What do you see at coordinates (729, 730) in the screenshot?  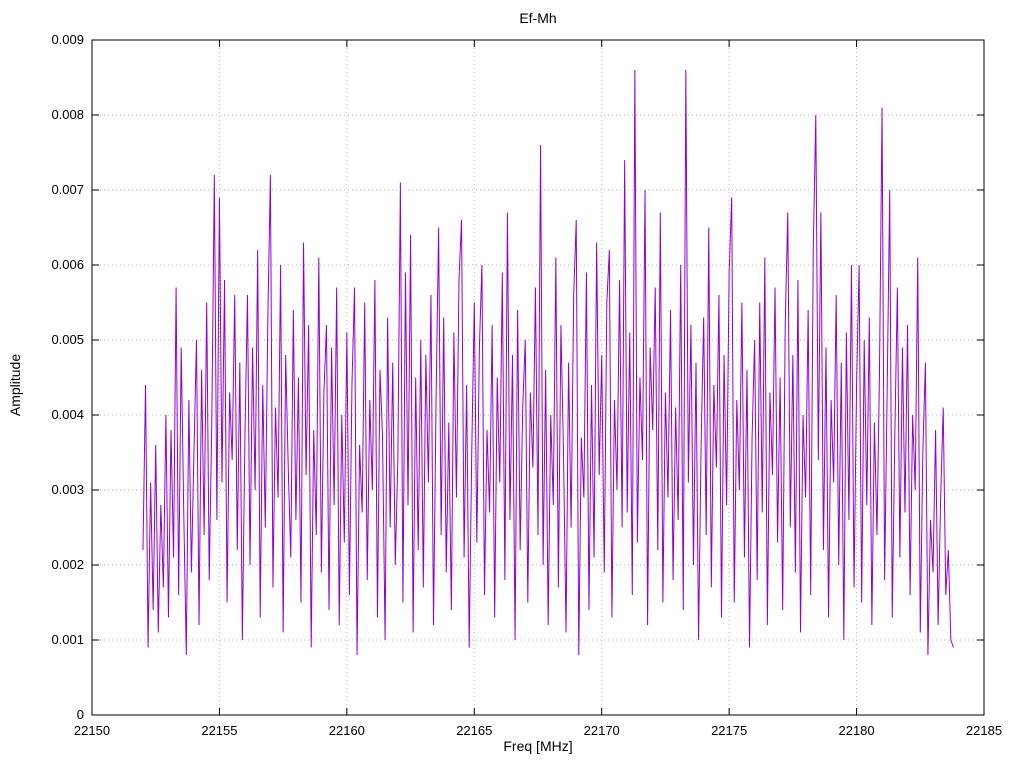 I see `x-tick-label: 22175` at bounding box center [729, 730].